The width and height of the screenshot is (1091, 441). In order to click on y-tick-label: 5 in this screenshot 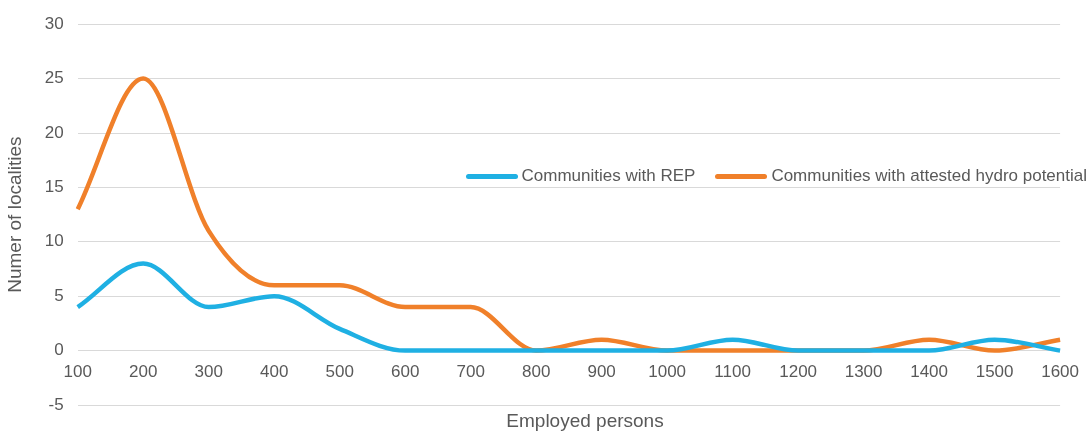, I will do `click(59, 295)`.